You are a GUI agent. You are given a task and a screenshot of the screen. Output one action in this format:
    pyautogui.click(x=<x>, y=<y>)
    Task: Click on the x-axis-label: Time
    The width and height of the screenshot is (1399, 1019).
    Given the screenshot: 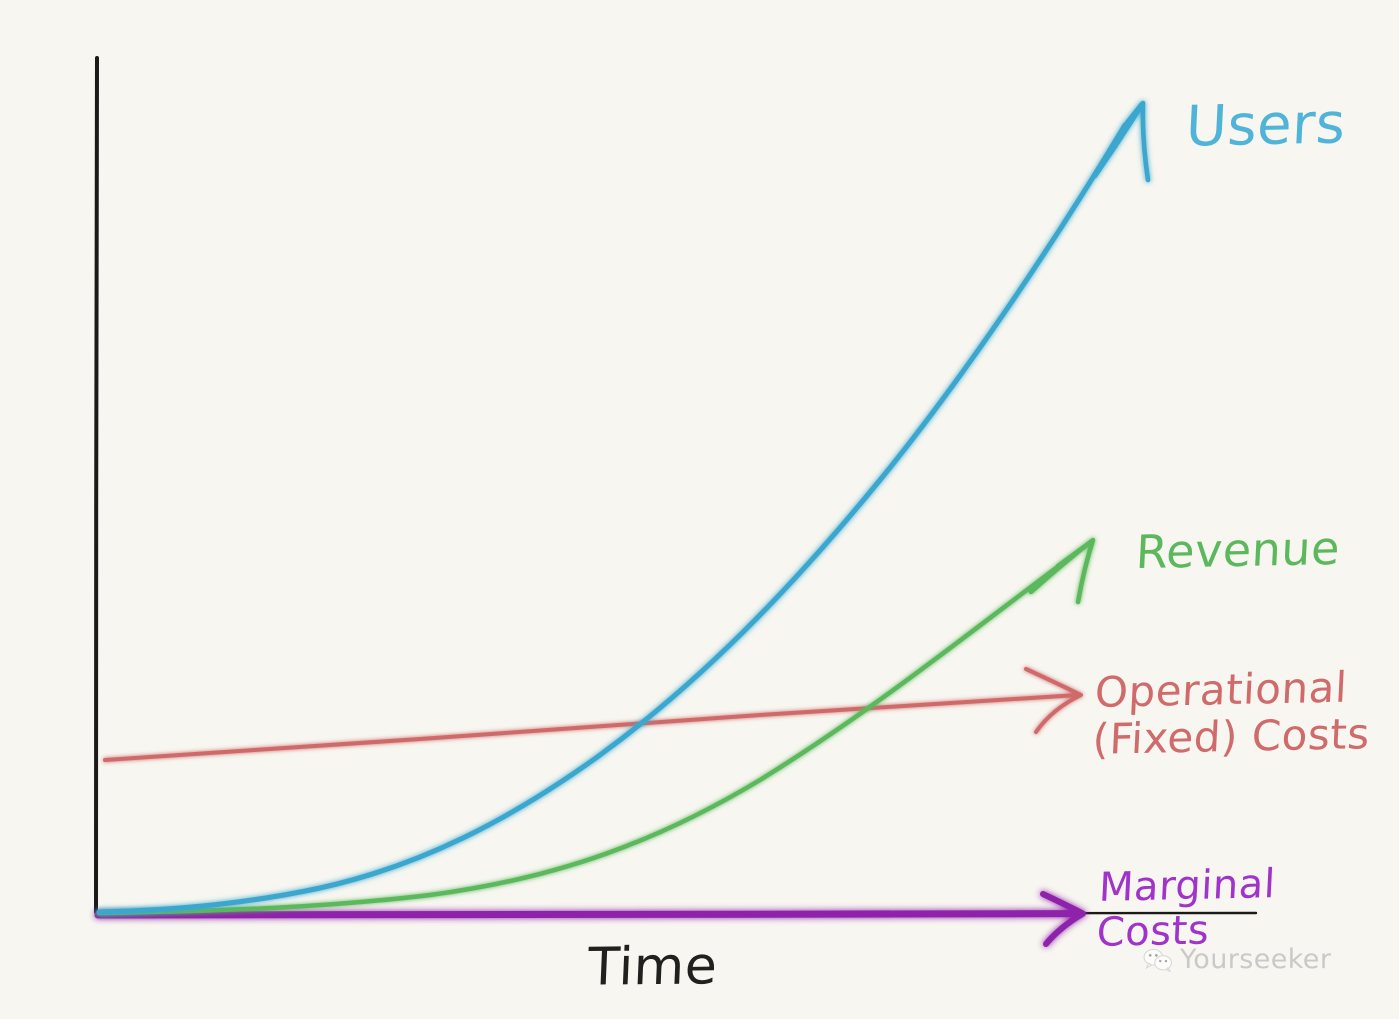 What is the action you would take?
    pyautogui.click(x=652, y=967)
    